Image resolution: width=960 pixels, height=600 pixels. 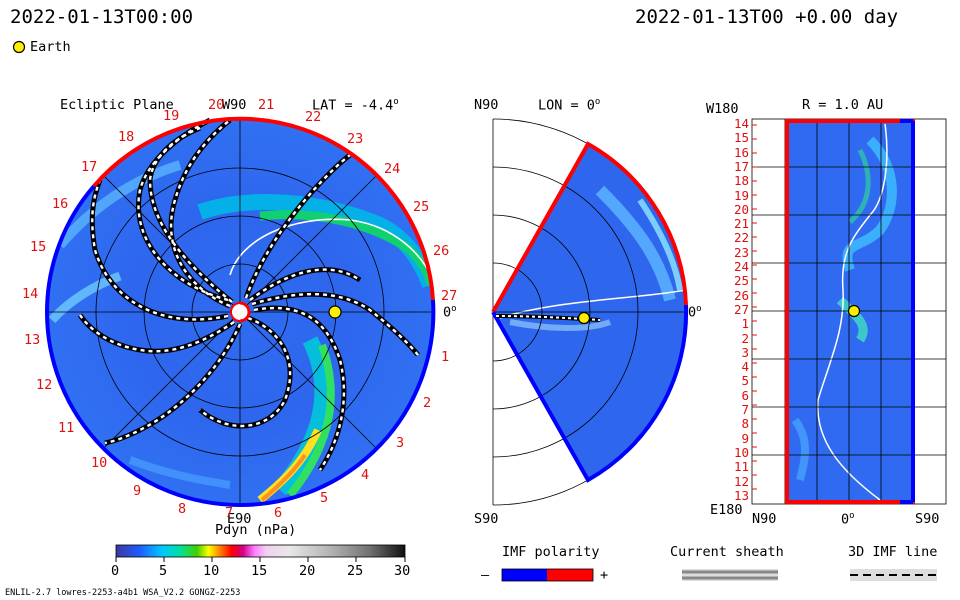 I want to click on rotation-label: 9, so click(x=137, y=491).